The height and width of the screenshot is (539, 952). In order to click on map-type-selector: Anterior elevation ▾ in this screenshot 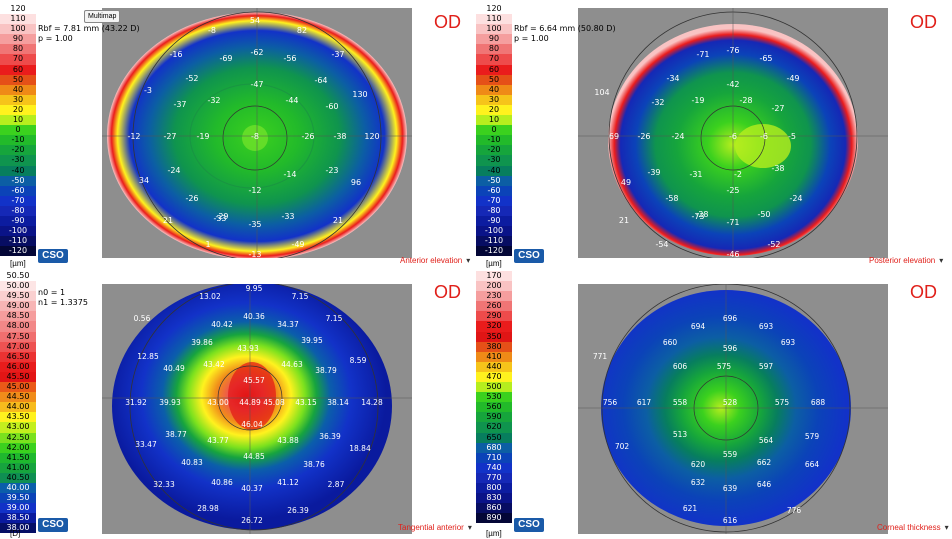, I will do `click(435, 260)`.